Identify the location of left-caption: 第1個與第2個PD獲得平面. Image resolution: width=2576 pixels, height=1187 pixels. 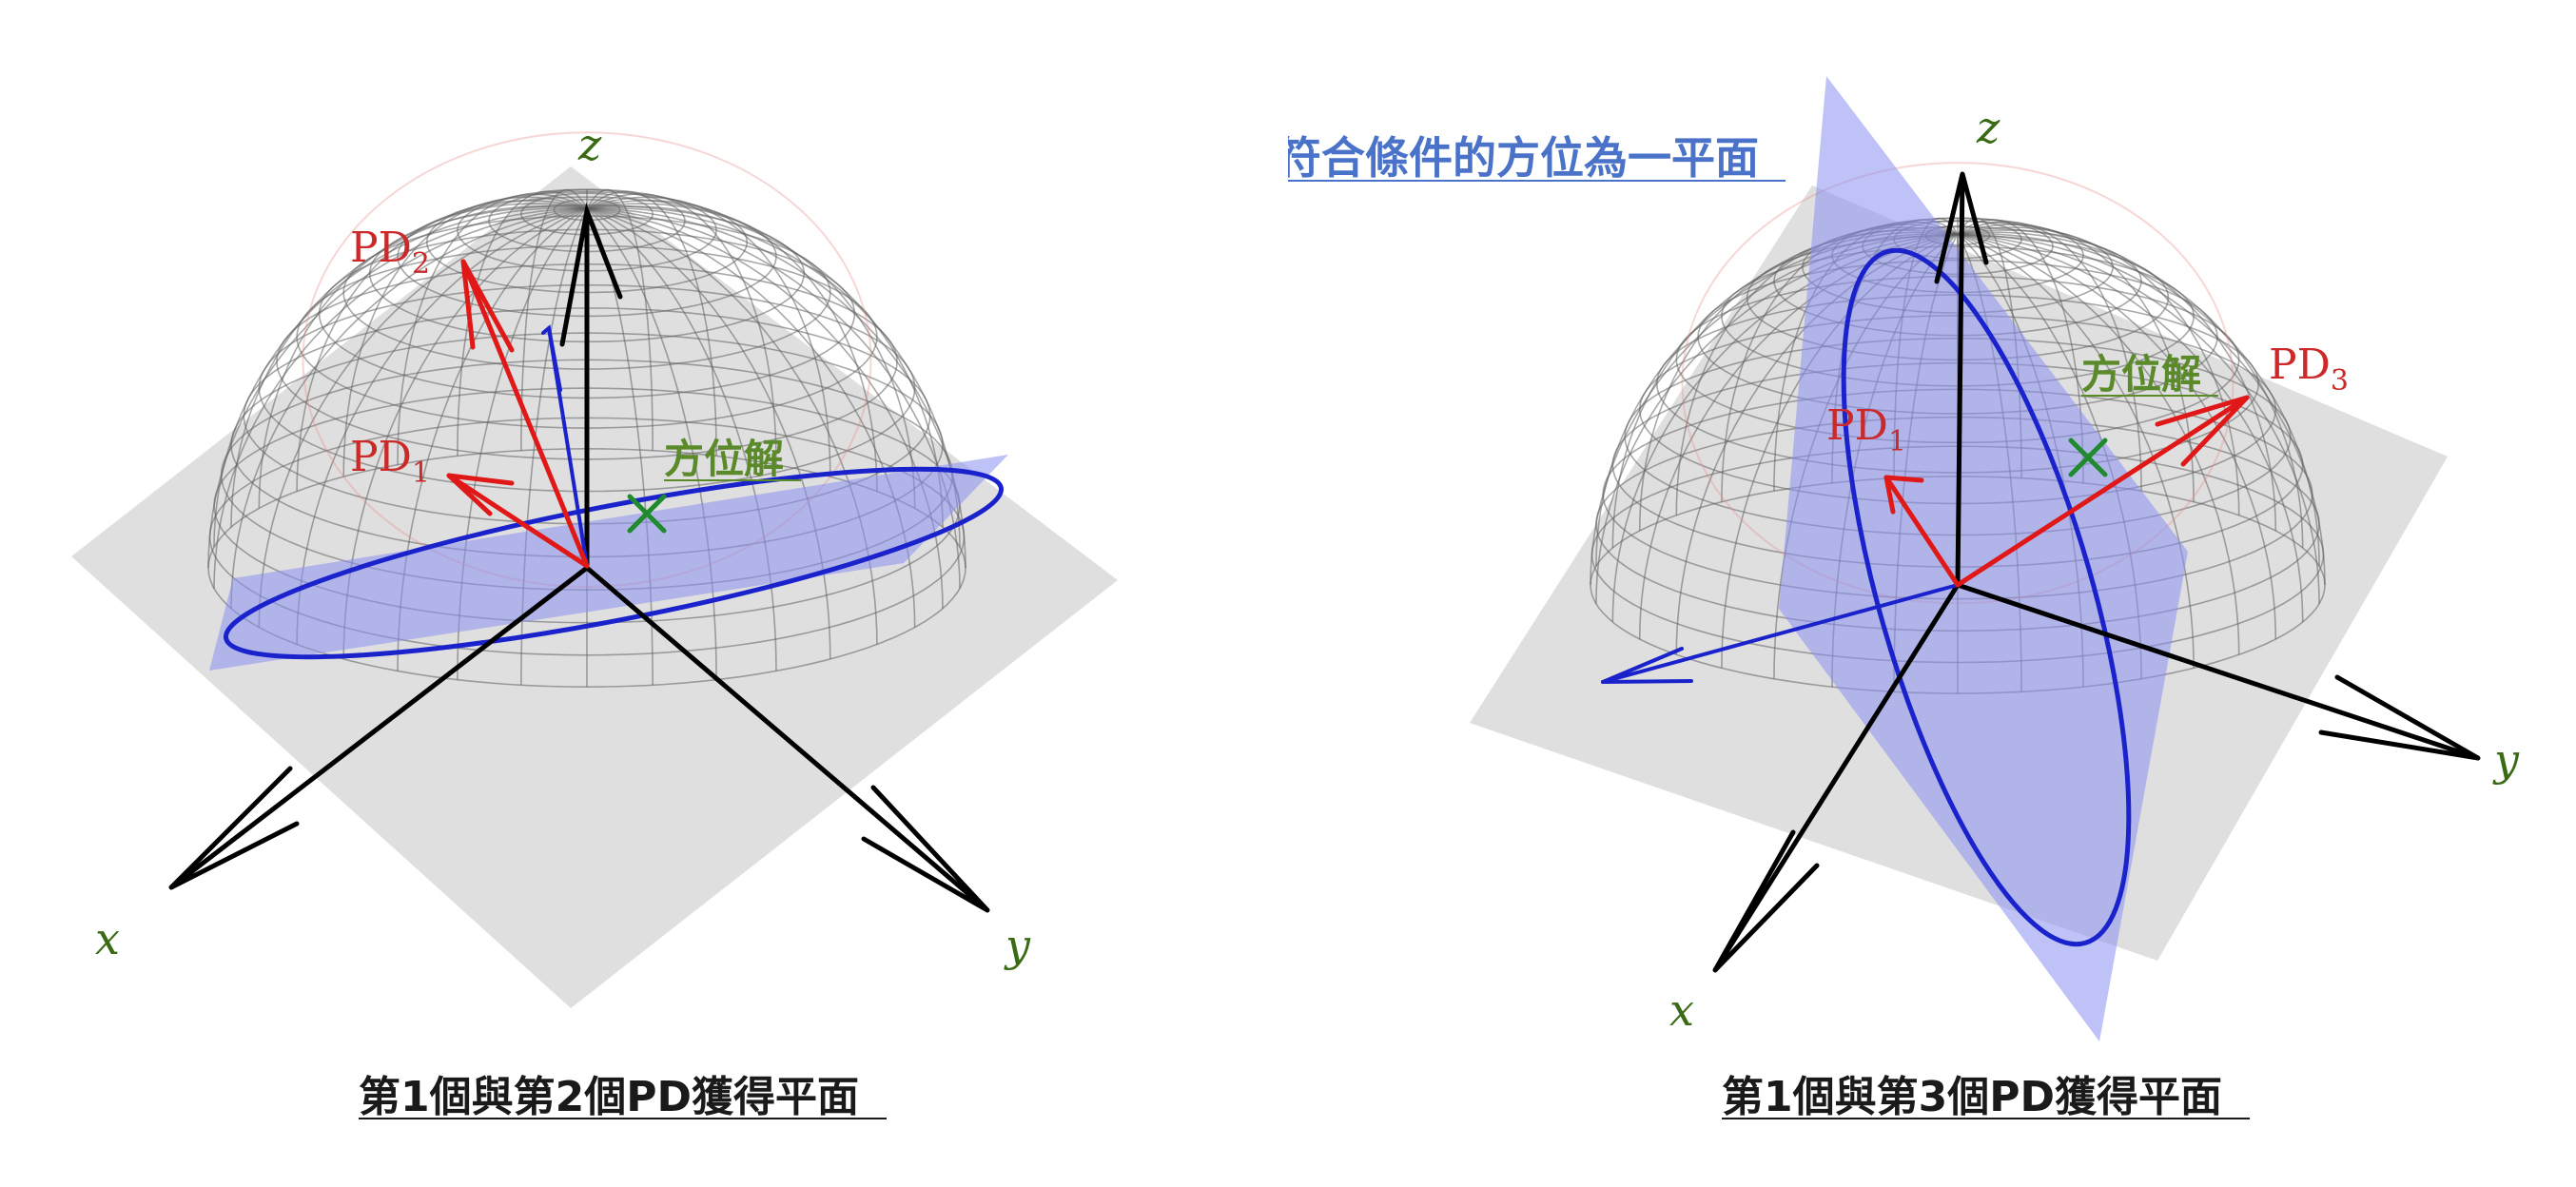
(609, 1097).